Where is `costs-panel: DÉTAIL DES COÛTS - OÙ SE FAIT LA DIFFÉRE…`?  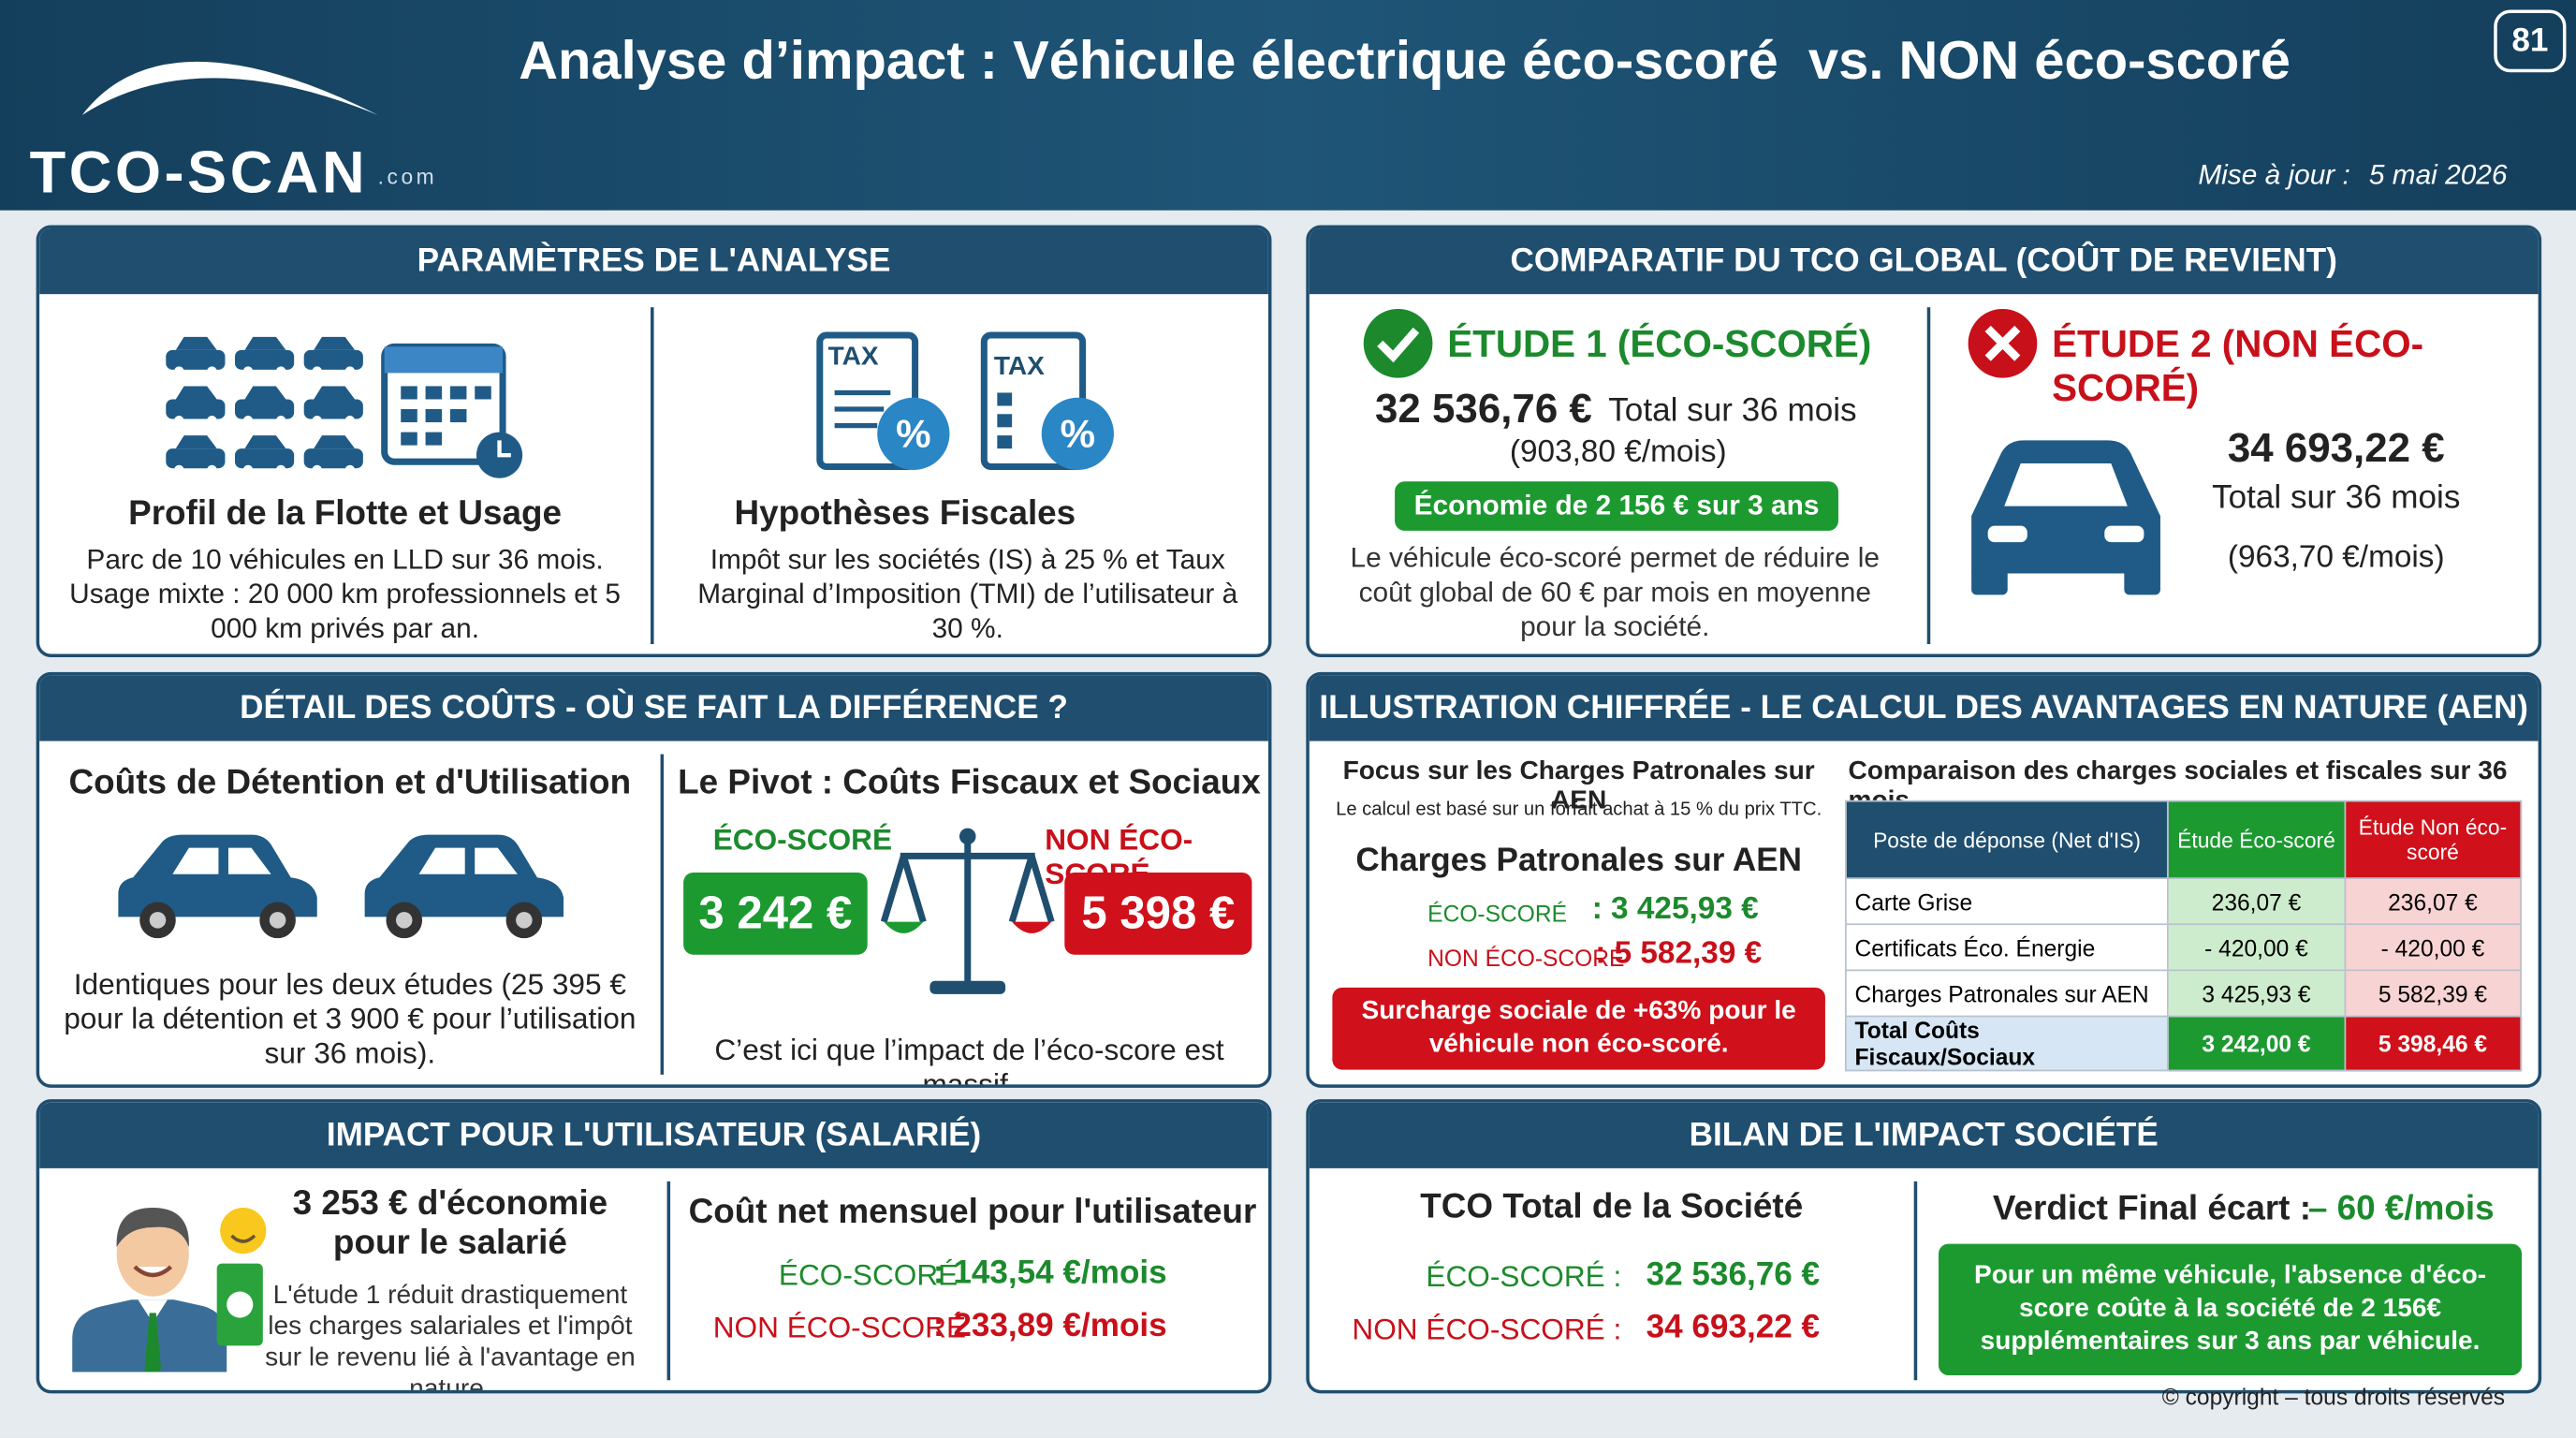
costs-panel: DÉTAIL DES COÛTS - OÙ SE FAIT LA DIFFÉRE… is located at coordinates (654, 879).